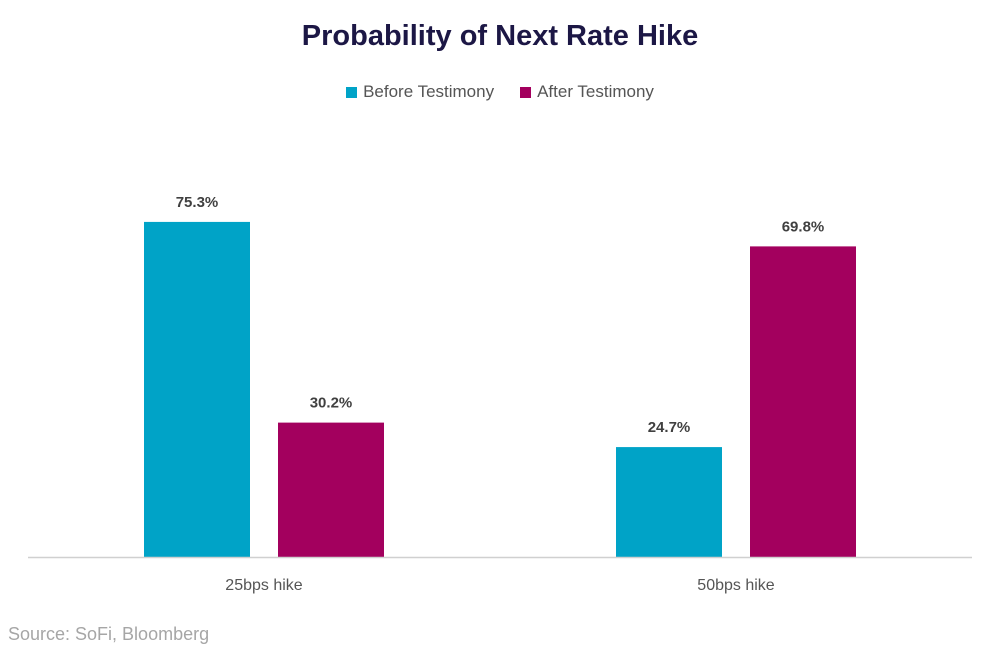  I want to click on legend-swatch-before, so click(352, 92).